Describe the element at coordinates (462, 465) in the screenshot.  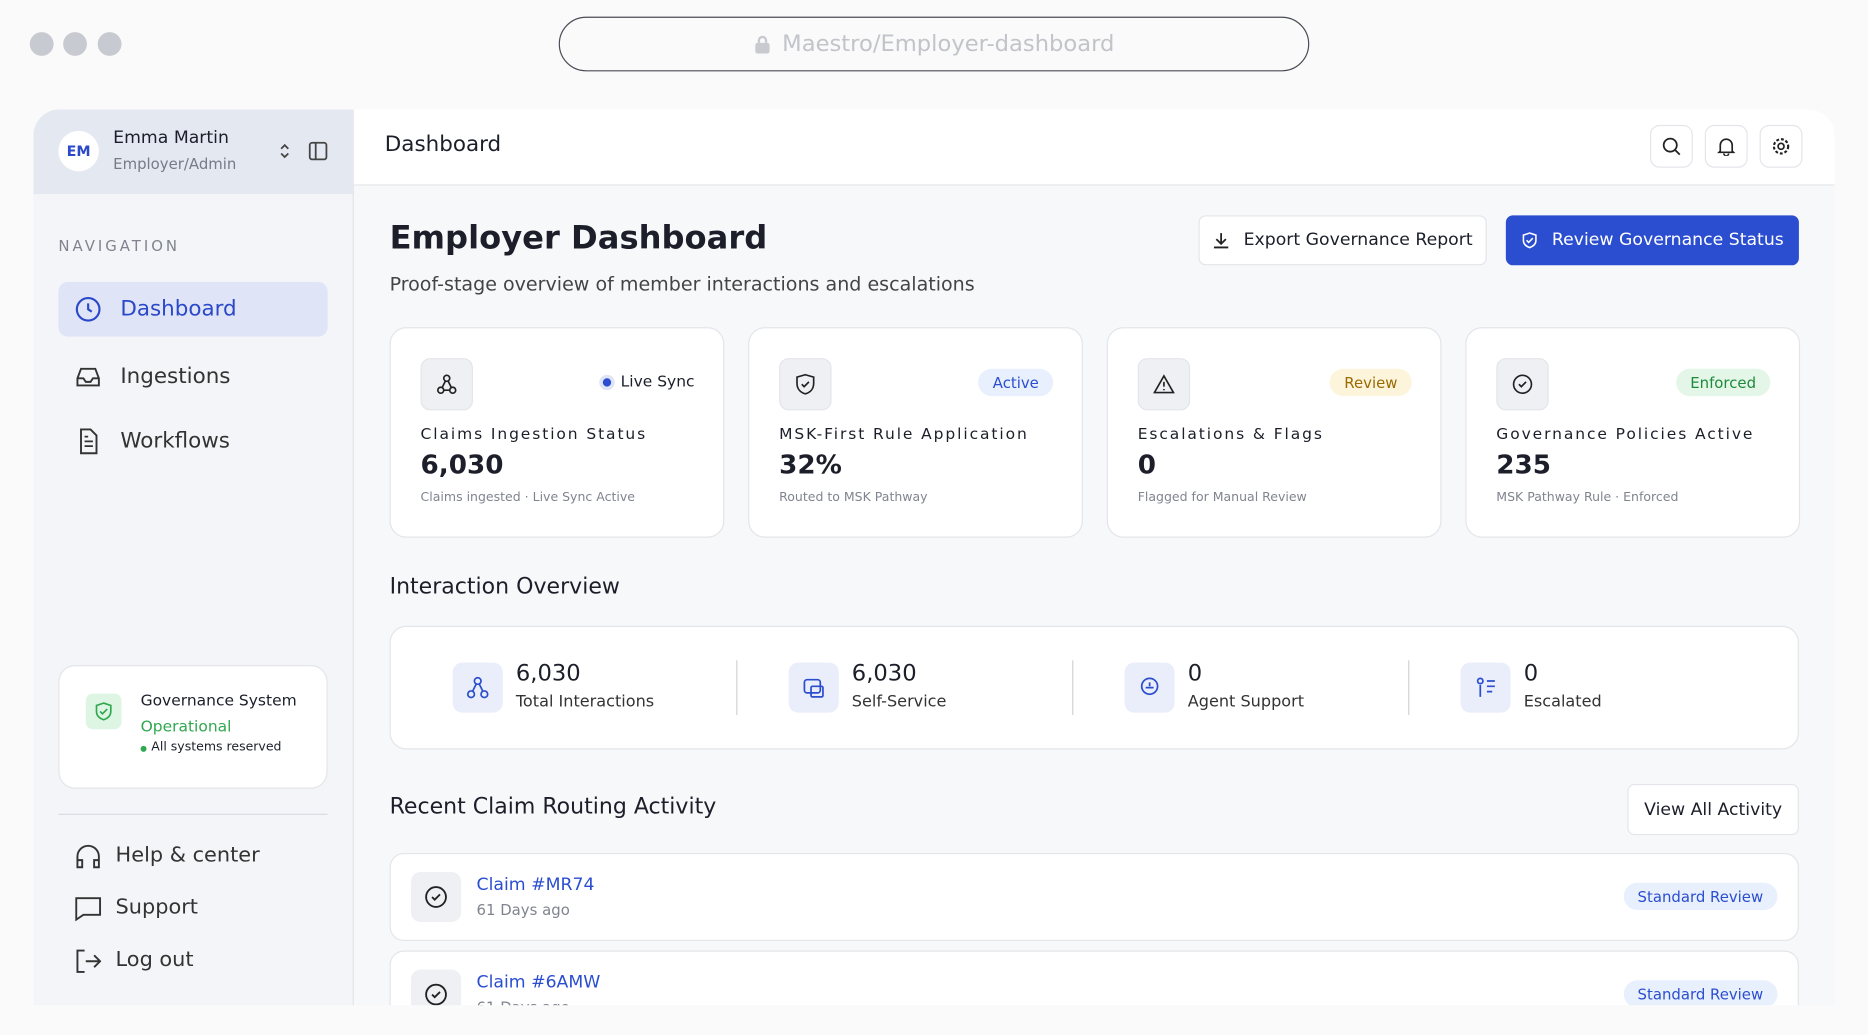
I see `card-value: 6,030` at that location.